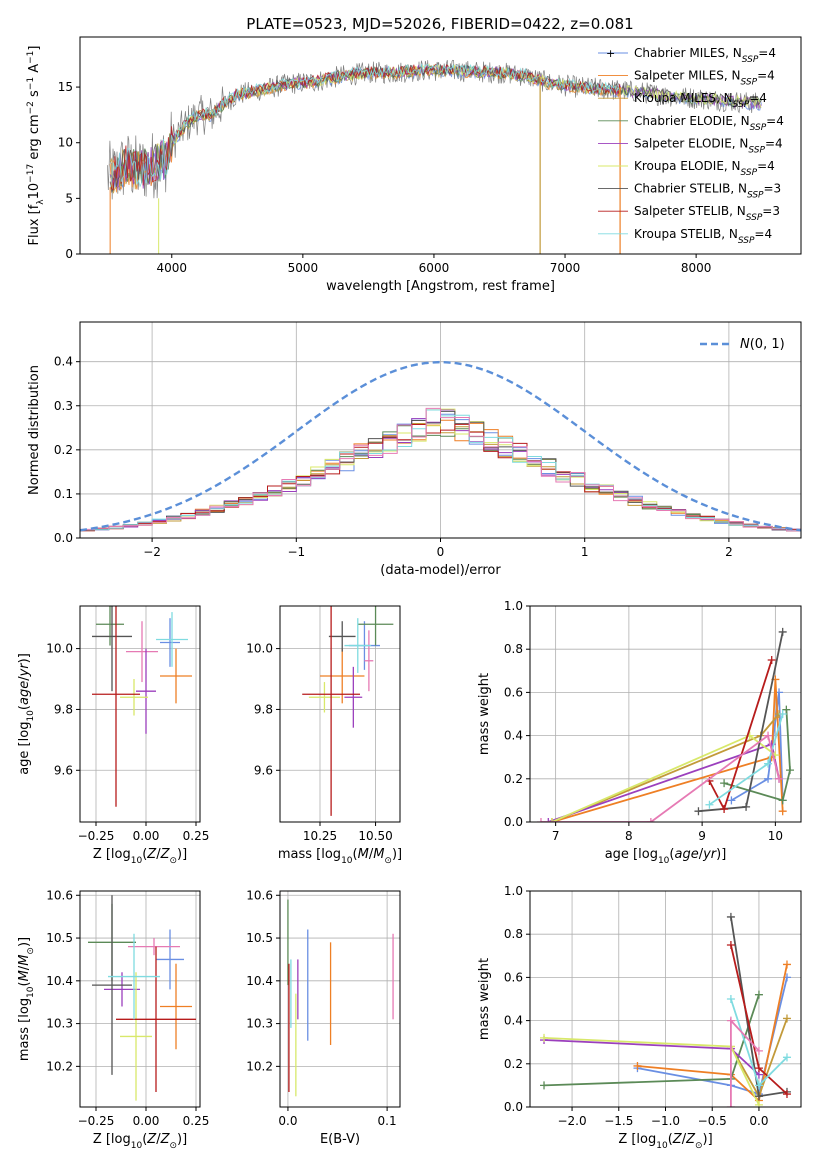 The width and height of the screenshot is (819, 1170). What do you see at coordinates (363, 854) in the screenshot?
I see `x-axis-label-part: M` at bounding box center [363, 854].